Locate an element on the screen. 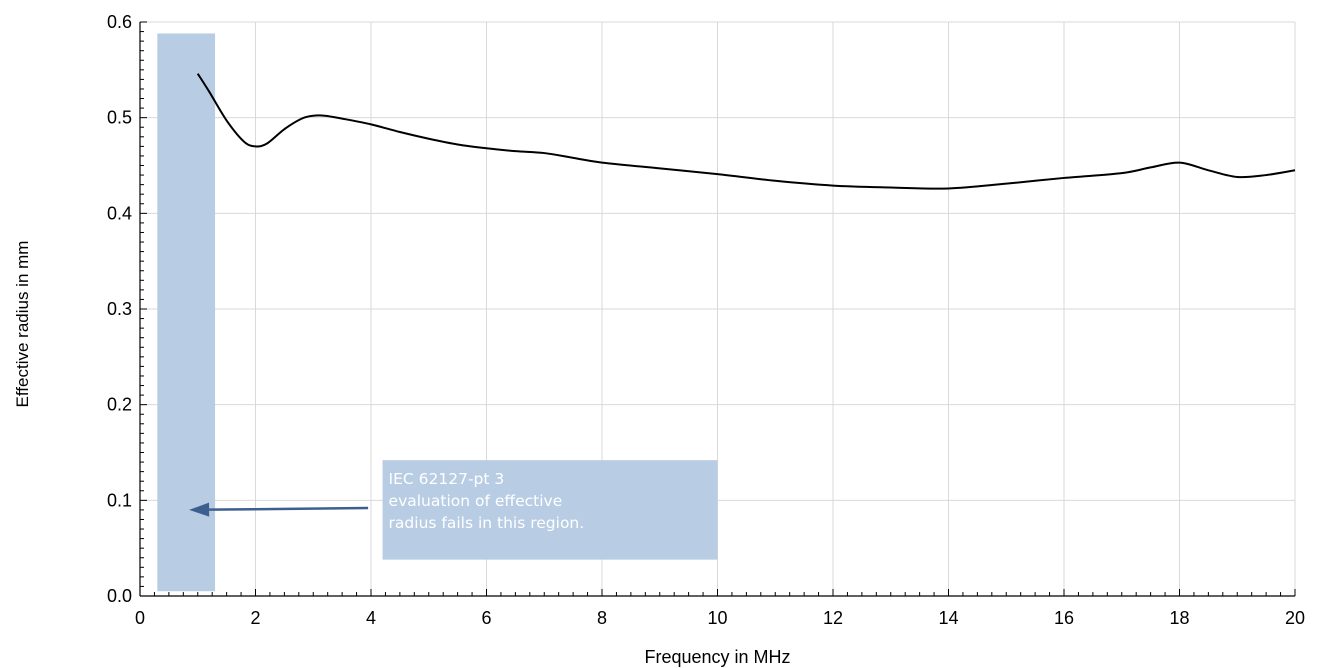 This screenshot has height=668, width=1324. x-tick-label: 0 is located at coordinates (140, 618).